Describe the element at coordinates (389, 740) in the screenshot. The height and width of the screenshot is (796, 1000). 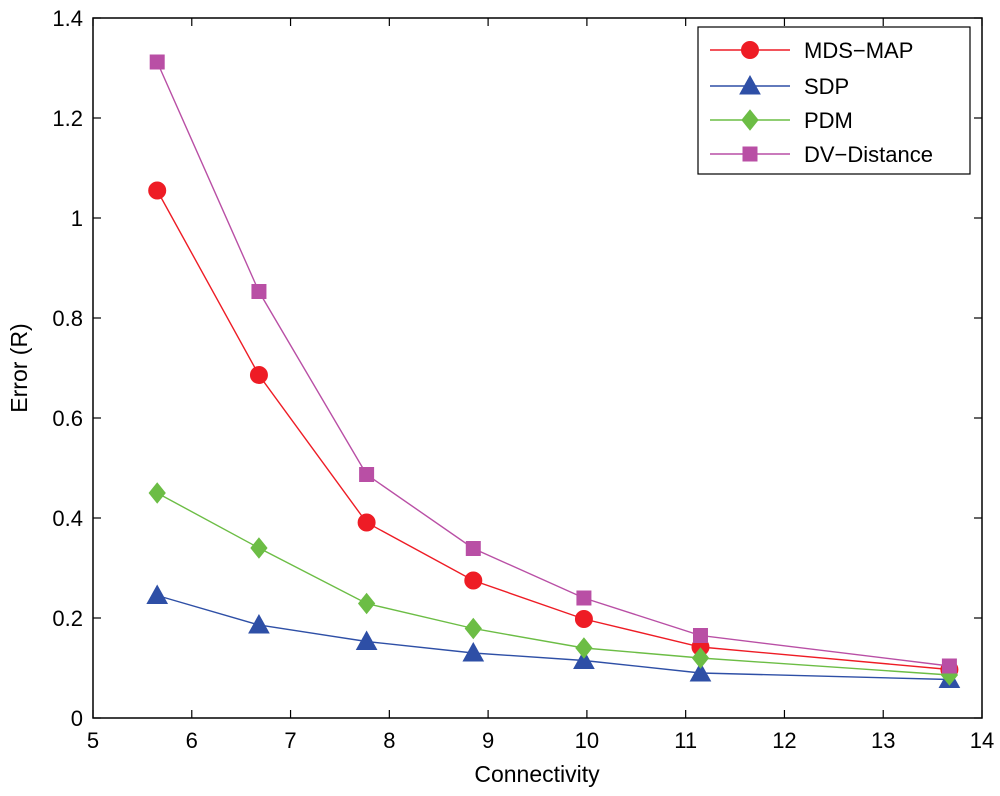
I see `x-tick-label: 8` at that location.